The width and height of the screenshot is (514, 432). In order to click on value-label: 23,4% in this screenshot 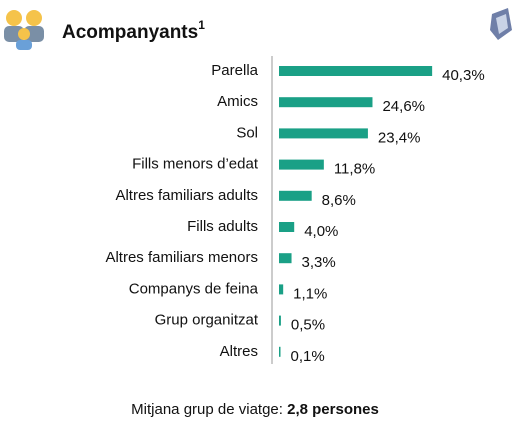, I will do `click(399, 137)`.